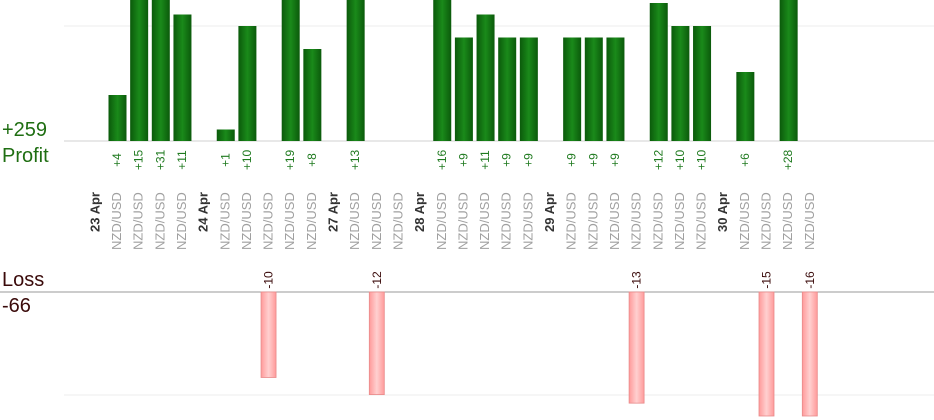  What do you see at coordinates (419, 212) in the screenshot?
I see `date-label: 28 Apr` at bounding box center [419, 212].